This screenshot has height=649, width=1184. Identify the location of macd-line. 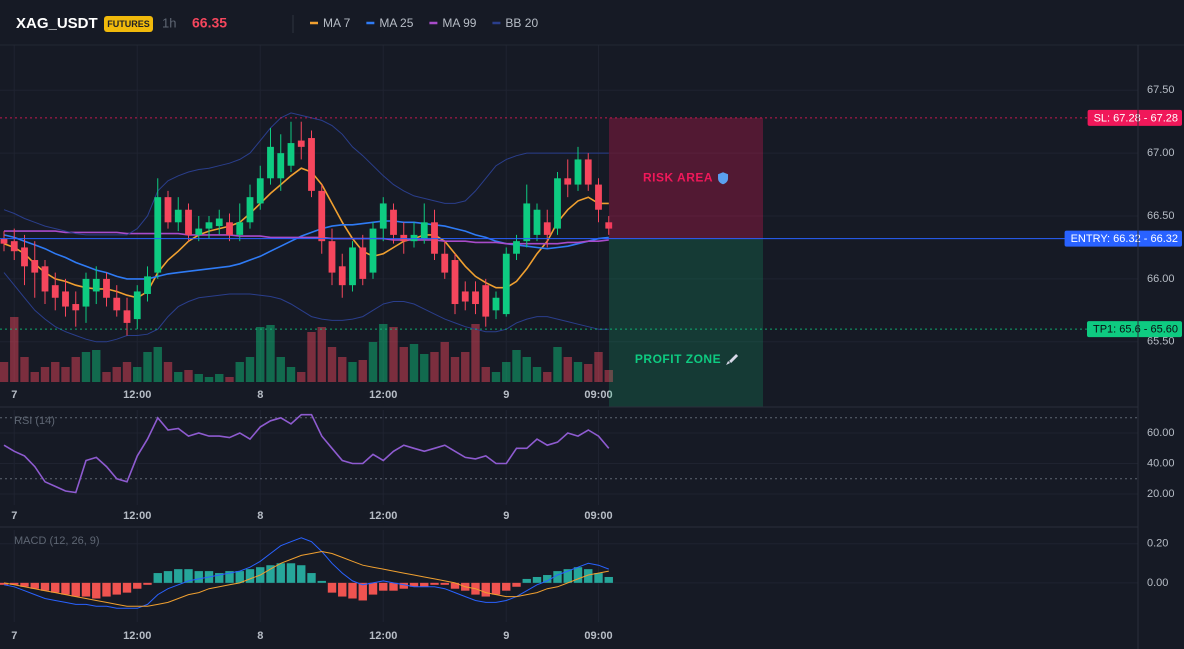
(306, 573).